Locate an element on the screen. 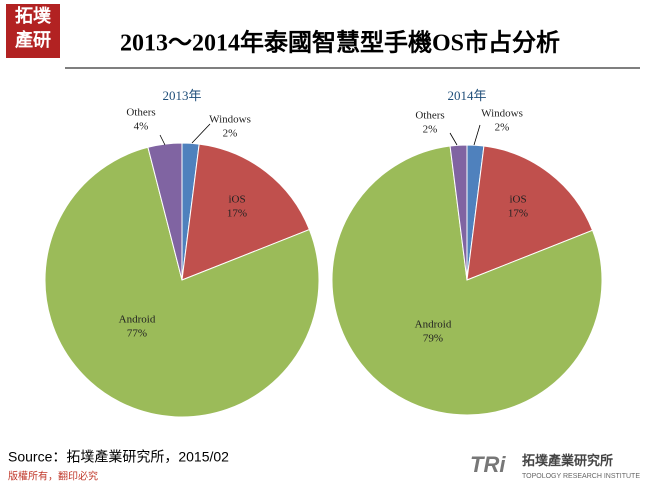 The width and height of the screenshot is (650, 485). source: Source：拓墣產業研究所，2015/02 is located at coordinates (118, 457).